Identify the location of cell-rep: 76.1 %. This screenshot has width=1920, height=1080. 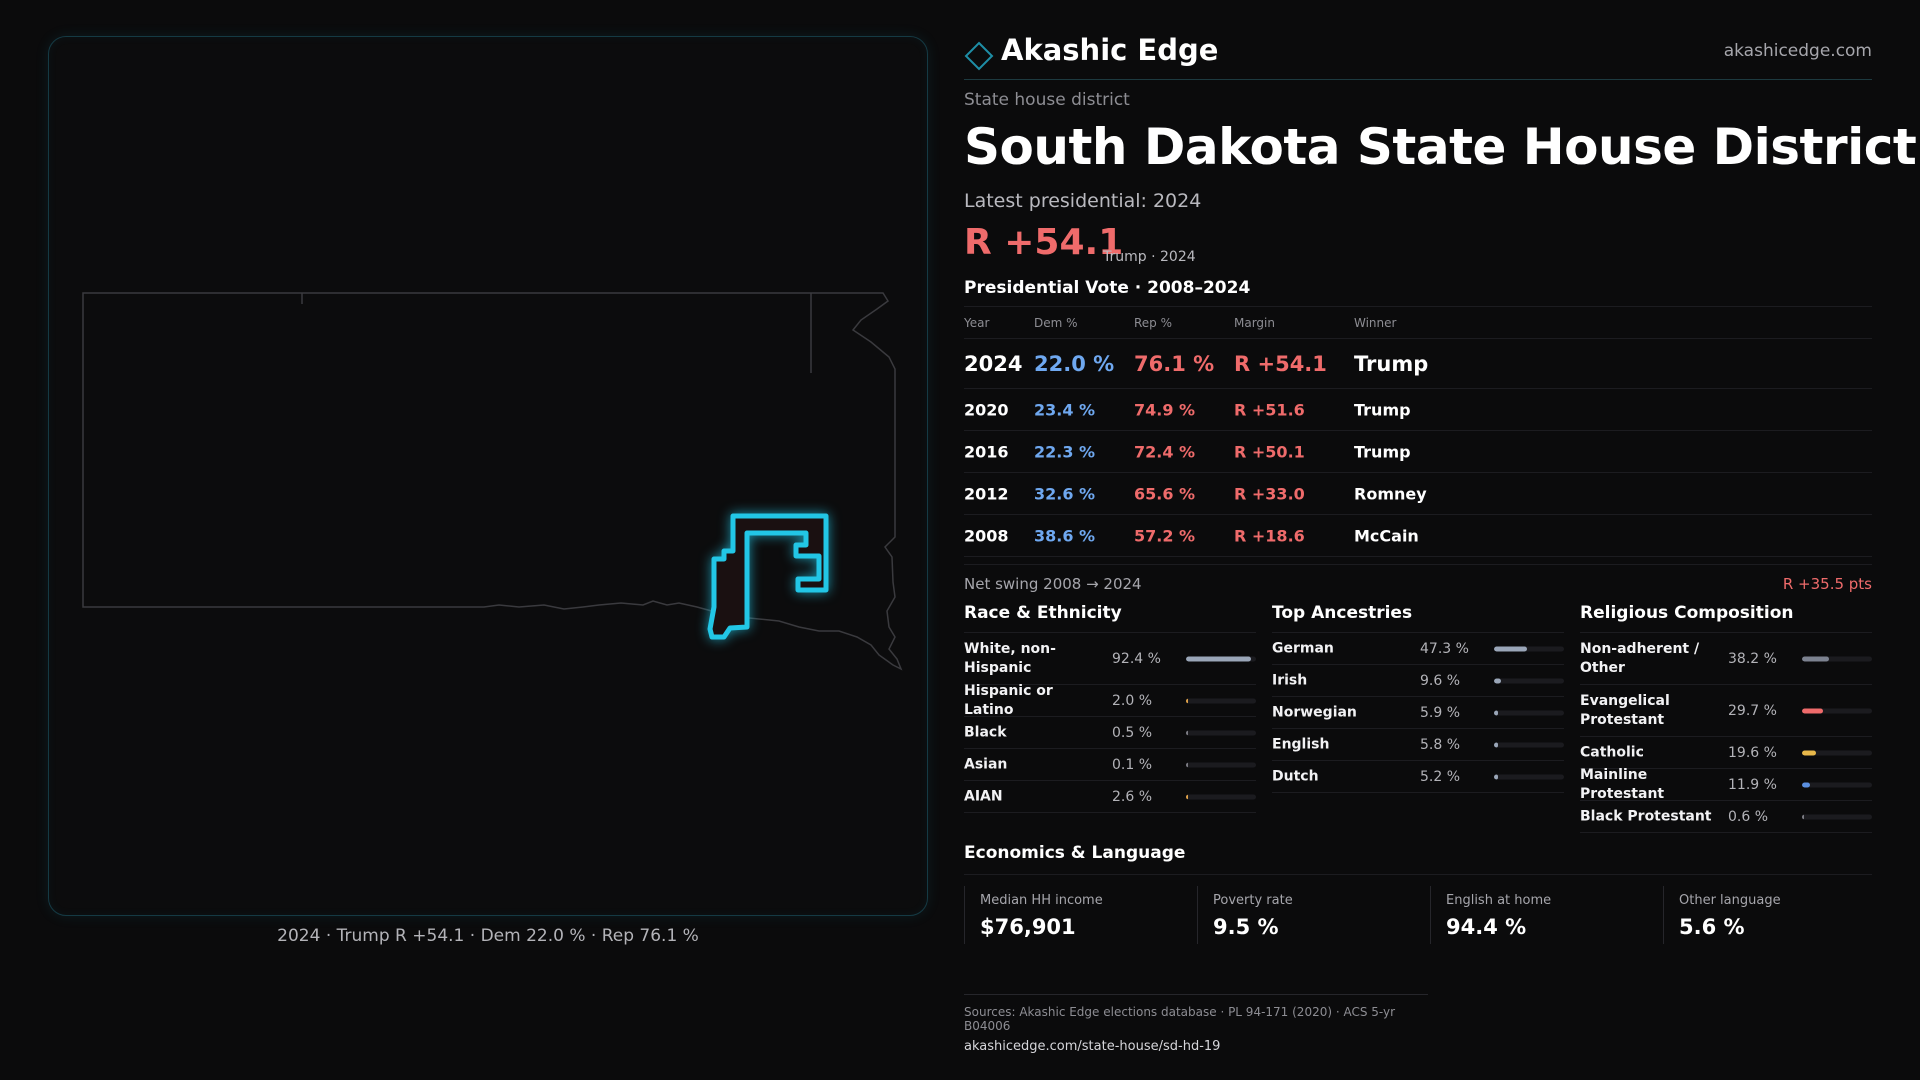
(1174, 363).